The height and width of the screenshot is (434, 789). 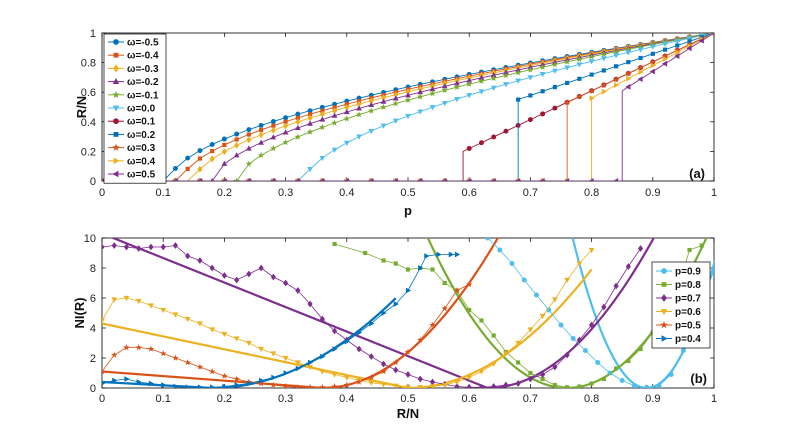 What do you see at coordinates (346, 399) in the screenshot?
I see `panel-b-x-tick-label: 0.4` at bounding box center [346, 399].